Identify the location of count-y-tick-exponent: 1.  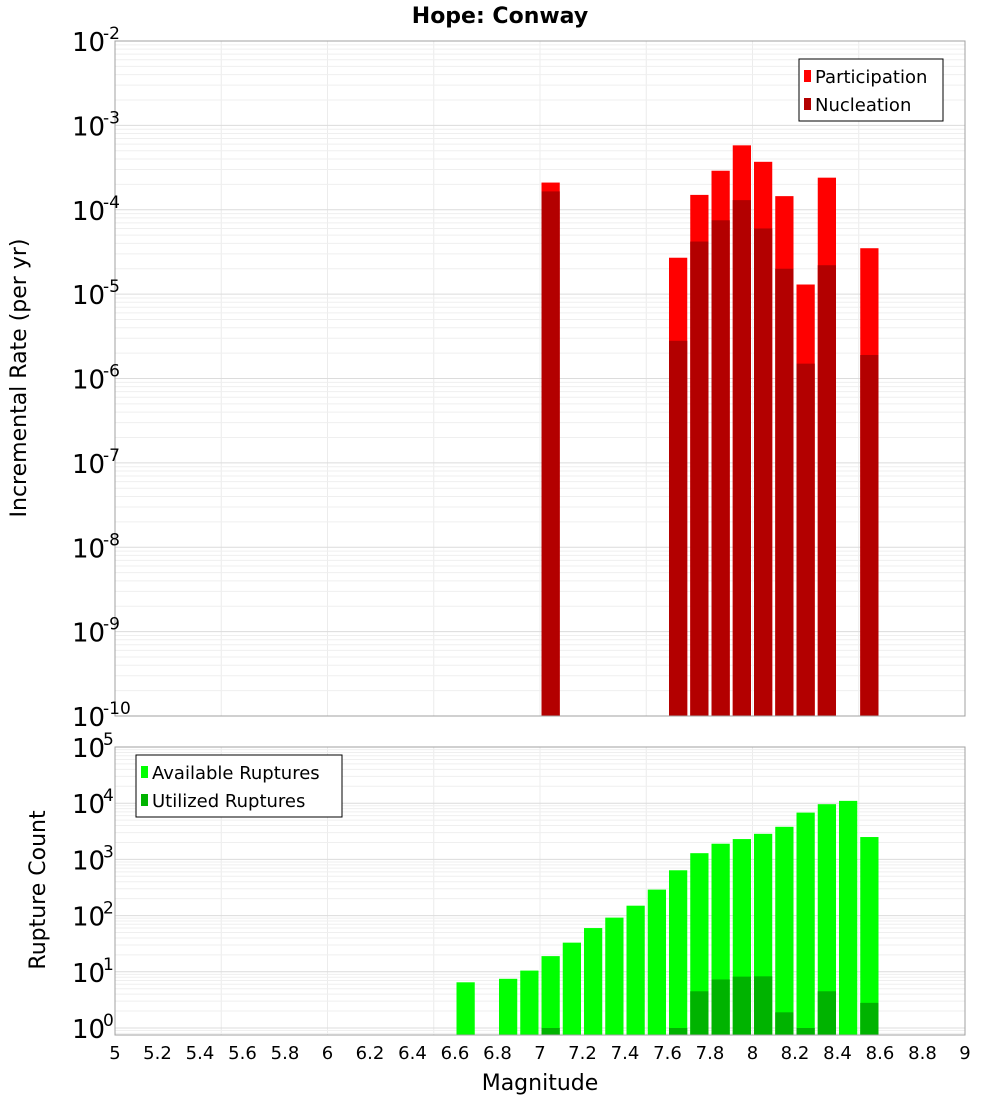
(108, 965).